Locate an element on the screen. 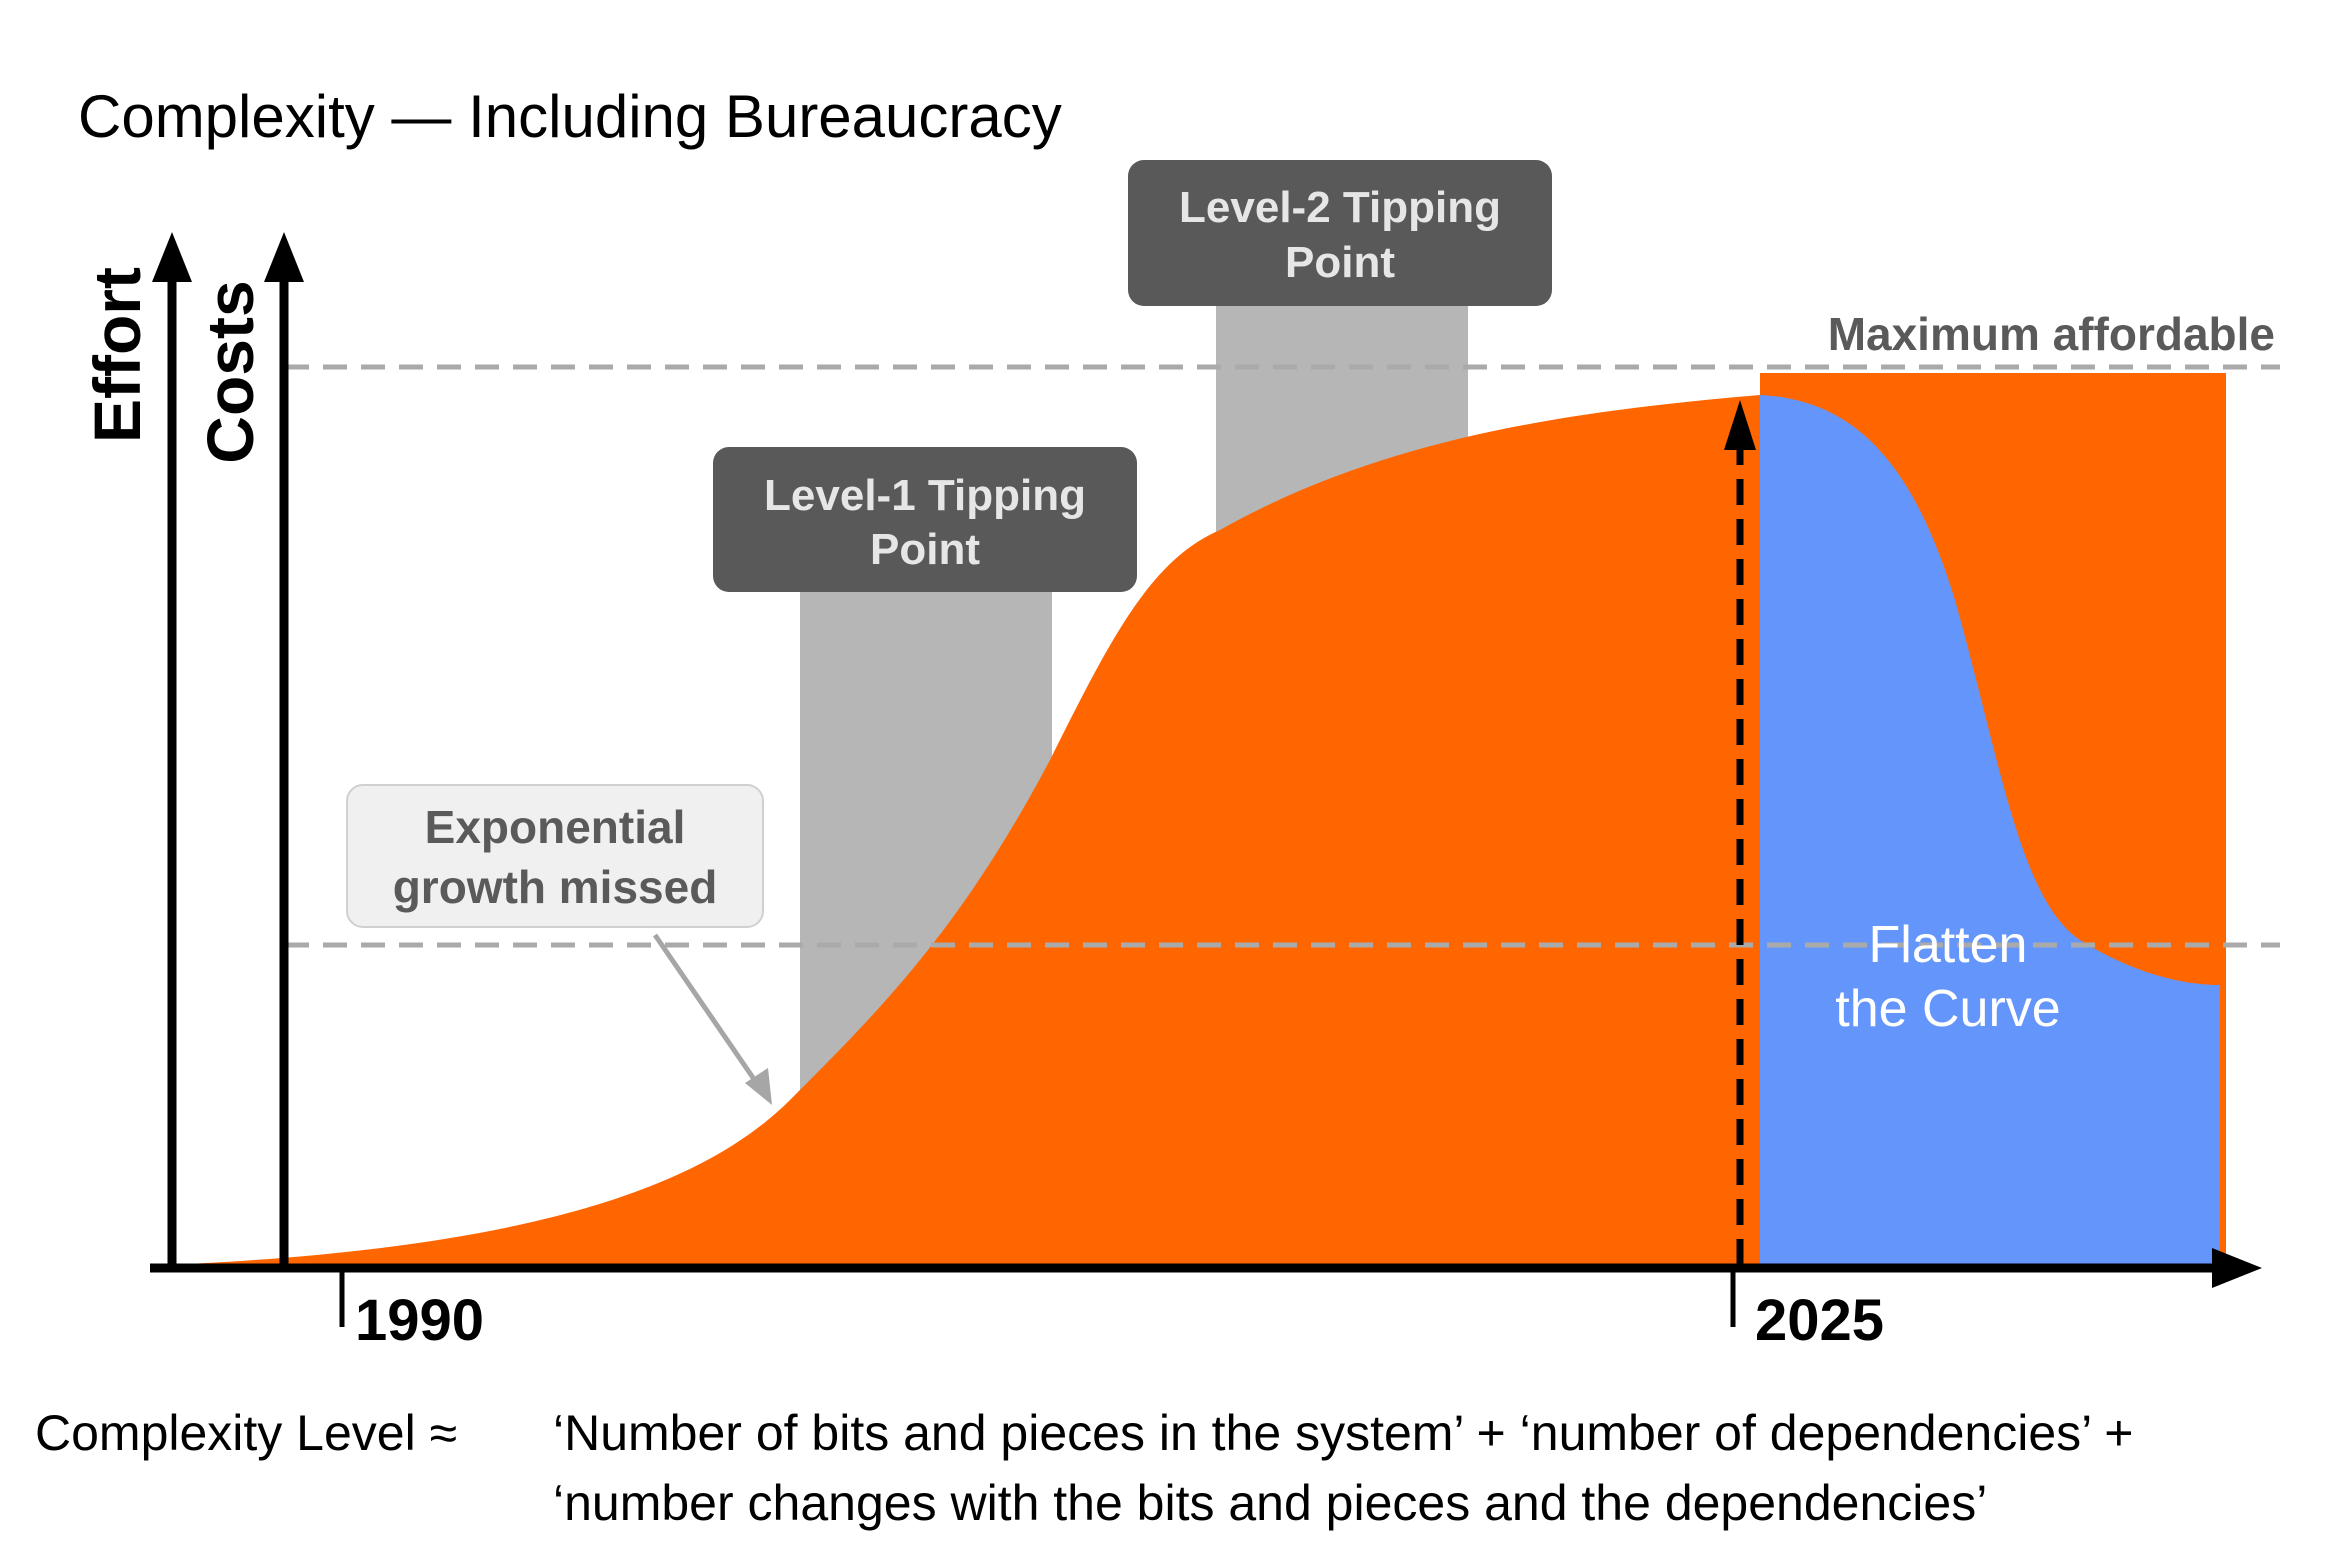 The width and height of the screenshot is (2345, 1562). callout-line2: growth missed is located at coordinates (555, 887).